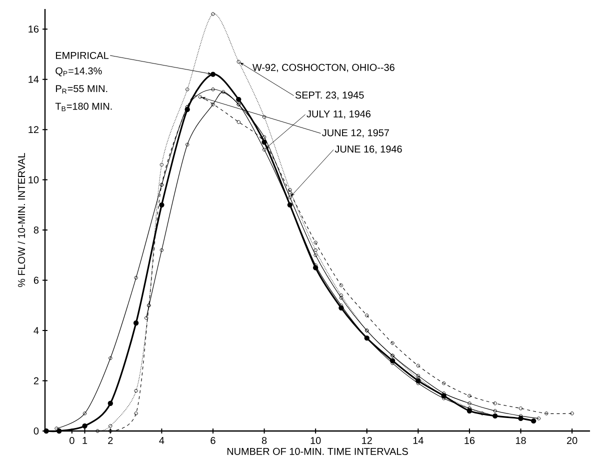  Describe the element at coordinates (572, 440) in the screenshot. I see `x-tick-label: 20` at that location.